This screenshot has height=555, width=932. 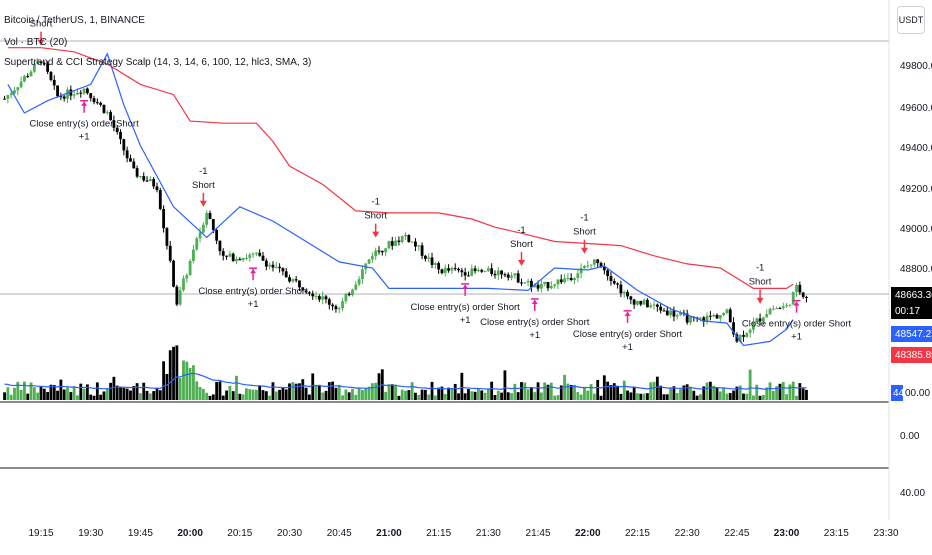 What do you see at coordinates (405, 381) in the screenshot?
I see `volume-ma-line` at bounding box center [405, 381].